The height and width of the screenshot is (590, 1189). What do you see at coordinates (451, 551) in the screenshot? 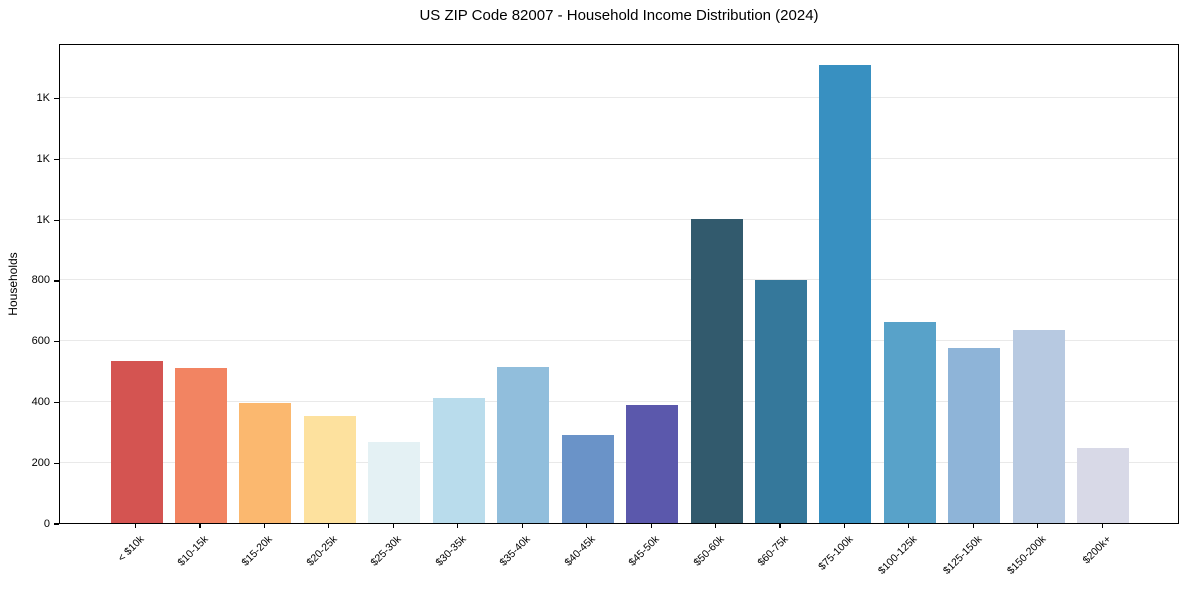
I see `x-tick-label: $30-35k` at bounding box center [451, 551].